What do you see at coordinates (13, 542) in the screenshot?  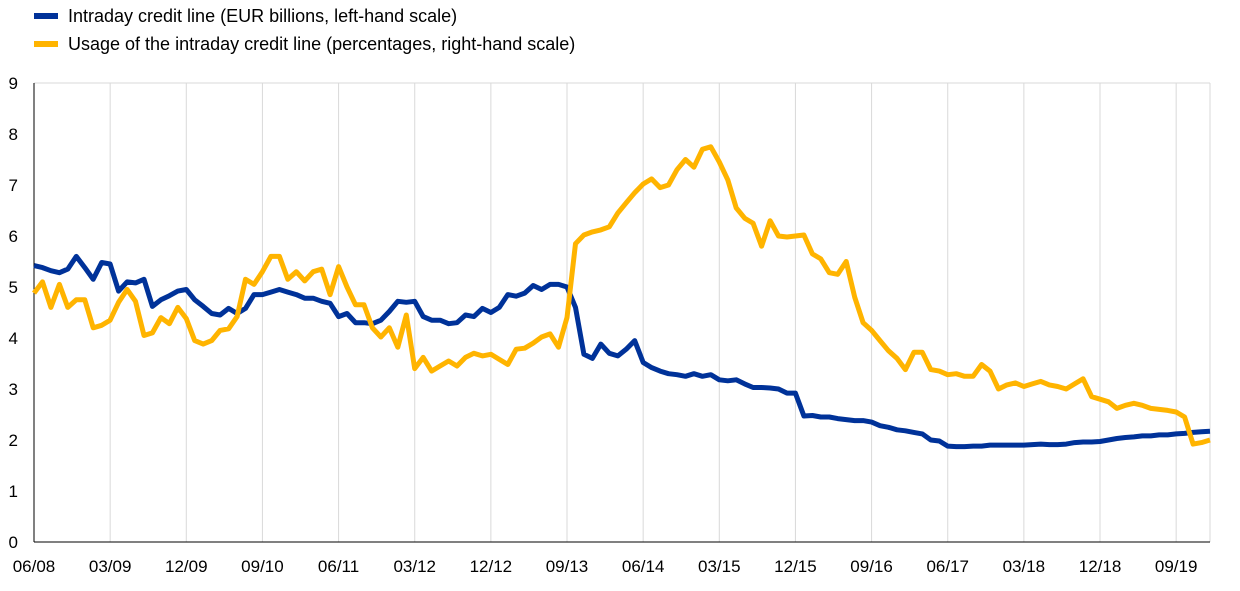 I see `y-tick-label: 0` at bounding box center [13, 542].